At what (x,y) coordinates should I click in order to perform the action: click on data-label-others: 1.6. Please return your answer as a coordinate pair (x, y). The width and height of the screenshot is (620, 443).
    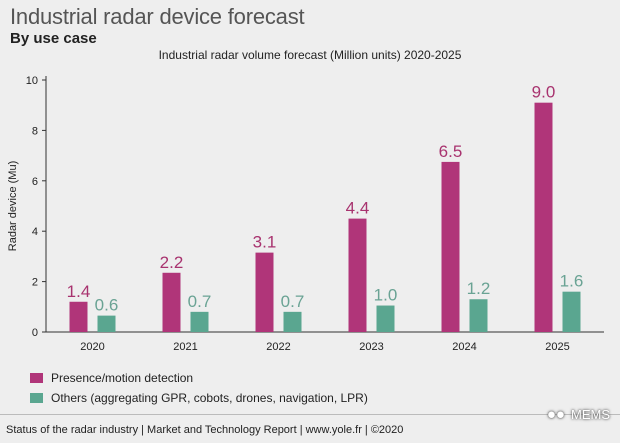
    Looking at the image, I should click on (572, 281).